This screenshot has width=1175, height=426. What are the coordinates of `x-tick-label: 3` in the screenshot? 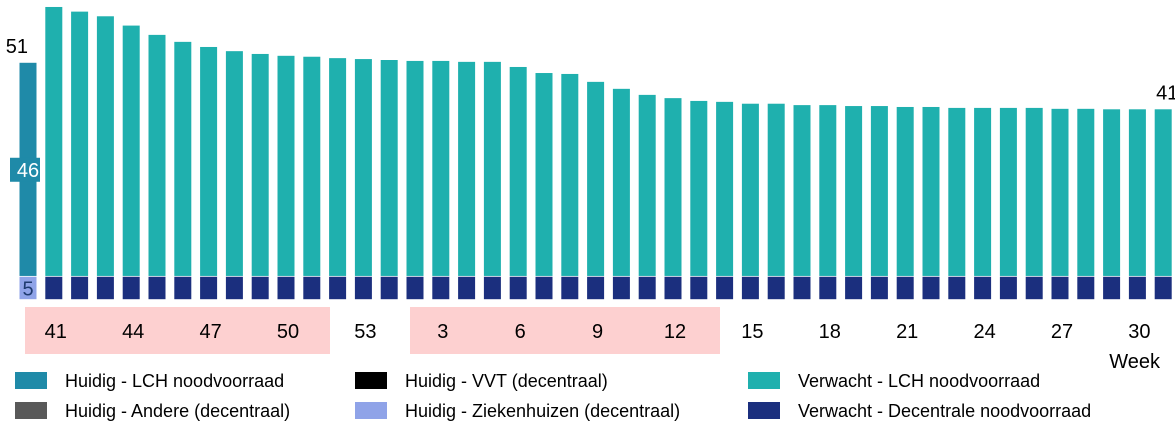 It's located at (442, 332).